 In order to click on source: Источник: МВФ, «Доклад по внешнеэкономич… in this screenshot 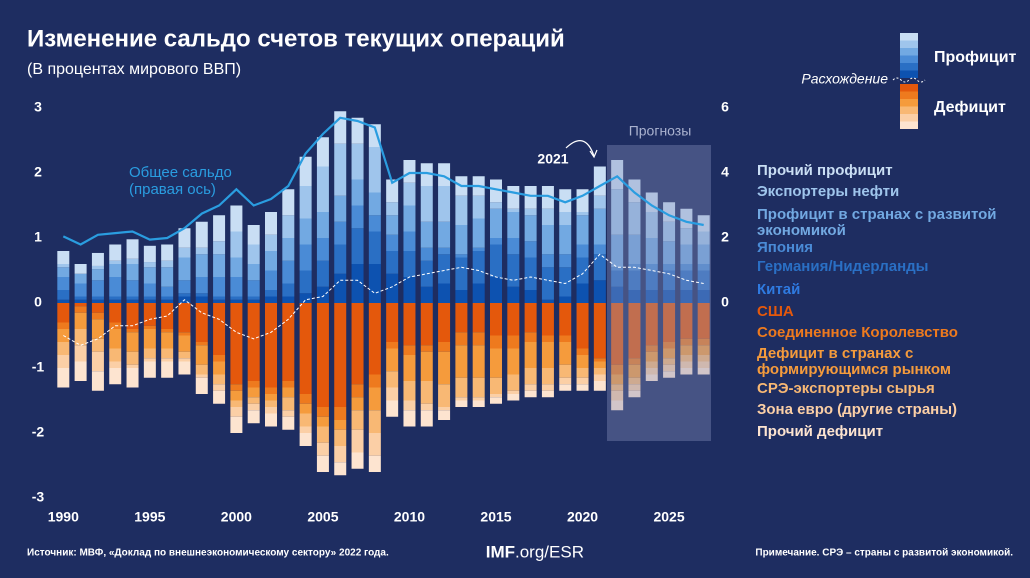, I will do `click(208, 553)`.